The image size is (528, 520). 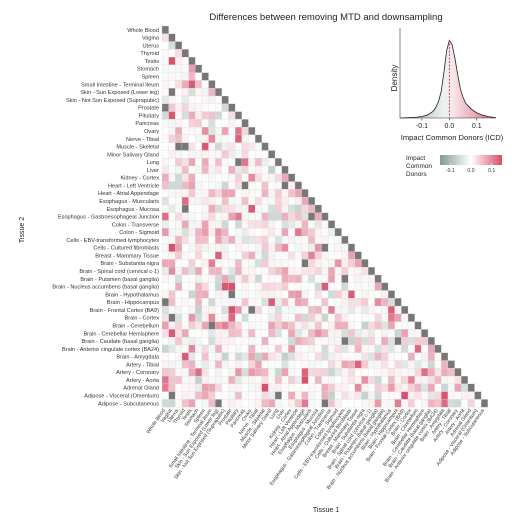 What do you see at coordinates (415, 158) in the screenshot?
I see `legend-title-line-1: Impact` at bounding box center [415, 158].